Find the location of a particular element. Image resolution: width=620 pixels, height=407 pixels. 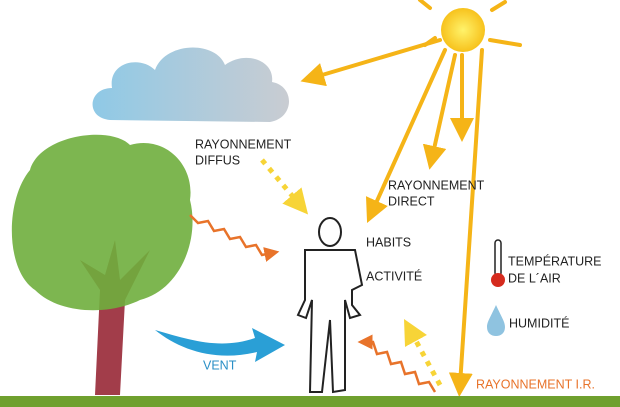

thermometer is located at coordinates (498, 263).